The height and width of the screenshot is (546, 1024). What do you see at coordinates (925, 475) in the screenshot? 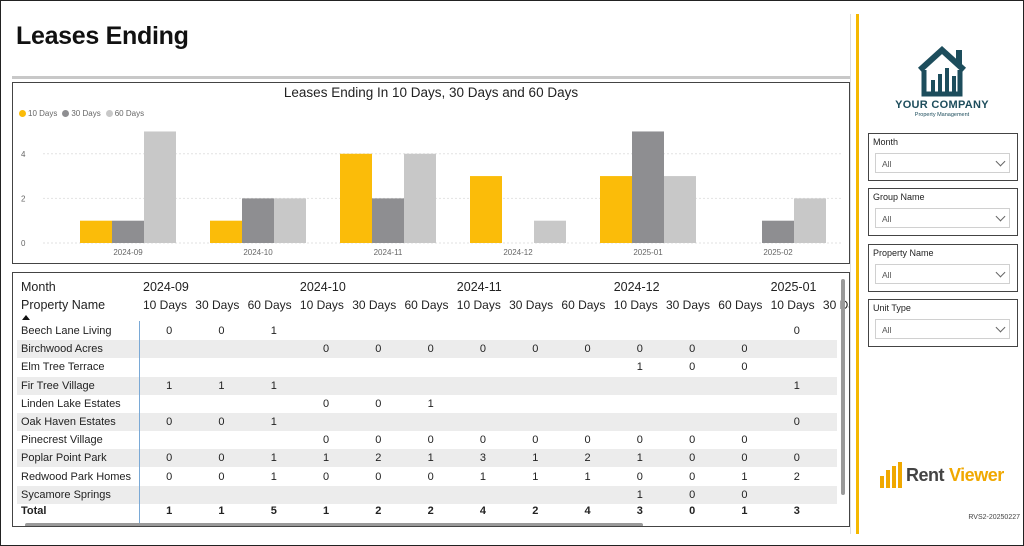
I see `rentviewer-rent-text: Rent` at bounding box center [925, 475].